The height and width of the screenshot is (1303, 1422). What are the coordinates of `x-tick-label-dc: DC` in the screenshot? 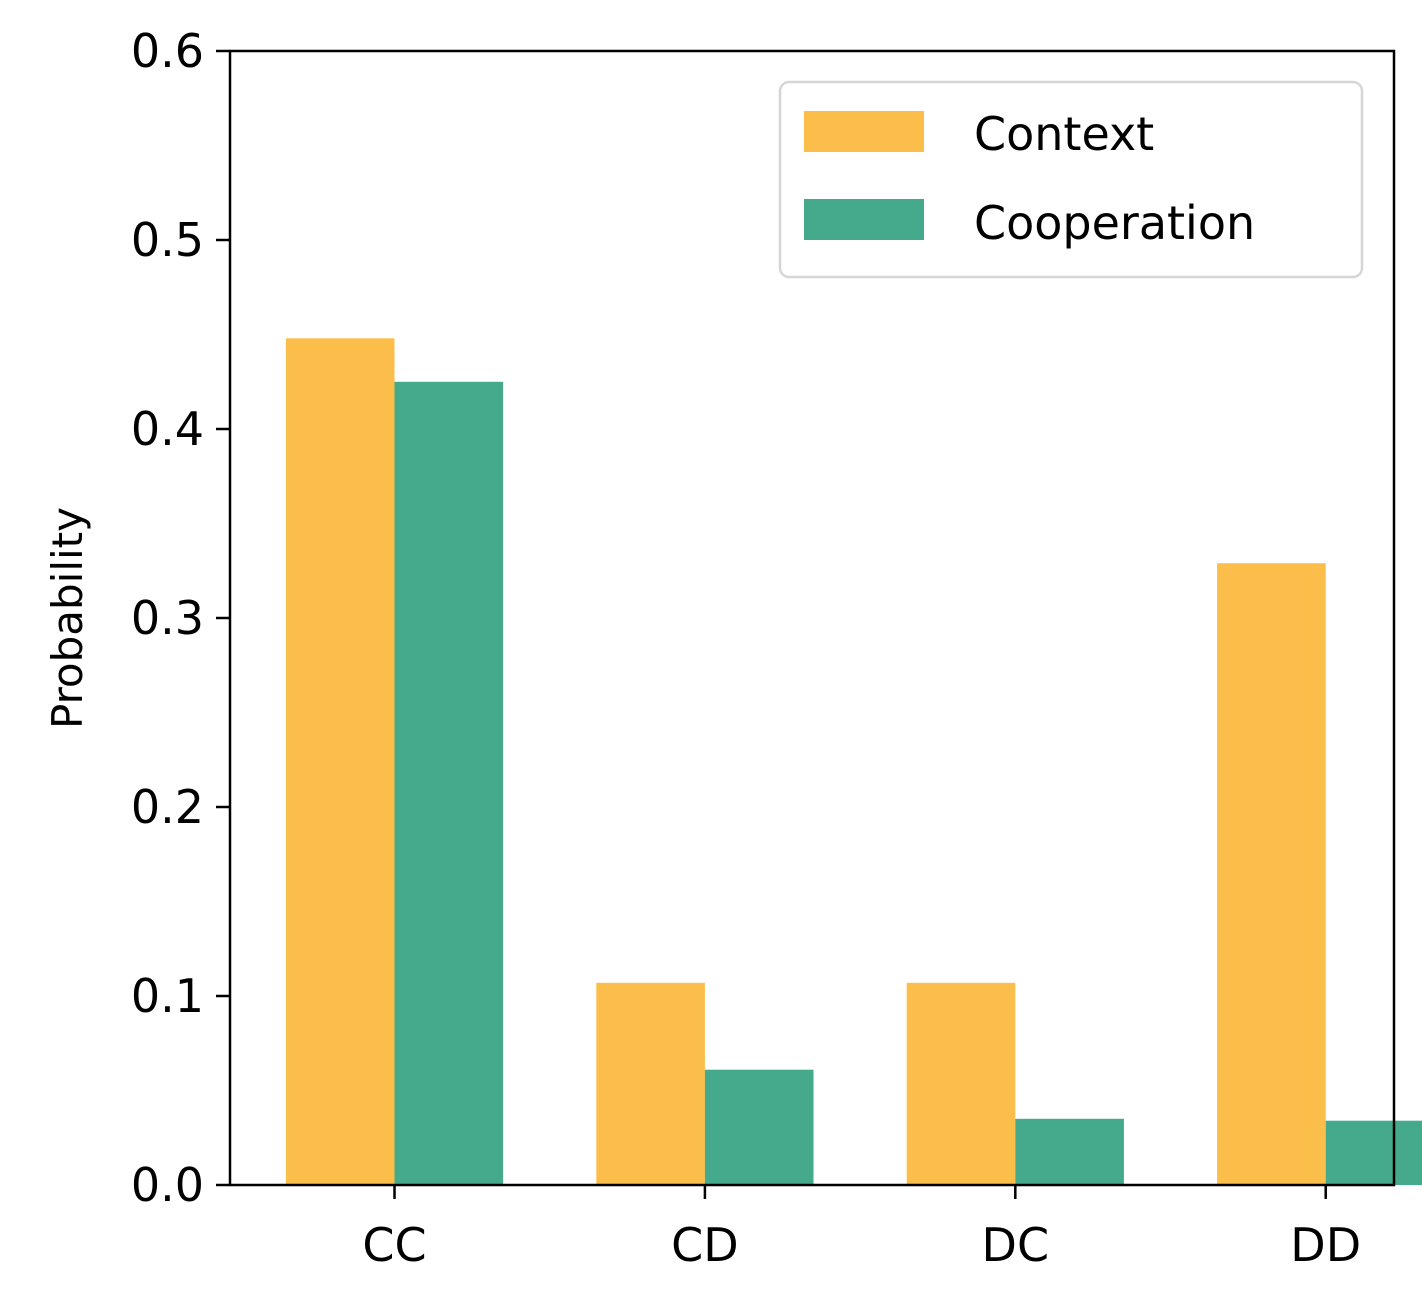 It's located at (1016, 1245).